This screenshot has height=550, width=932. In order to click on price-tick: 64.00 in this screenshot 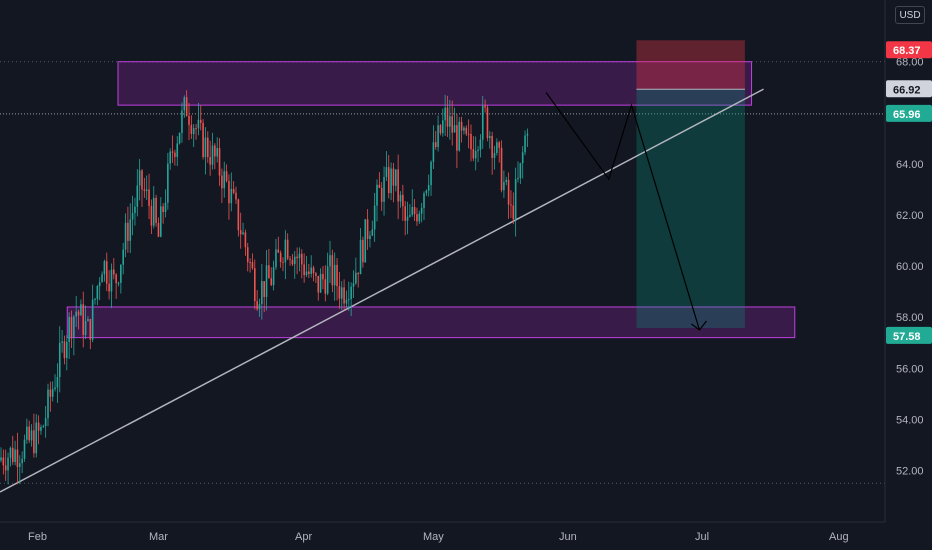, I will do `click(910, 165)`.